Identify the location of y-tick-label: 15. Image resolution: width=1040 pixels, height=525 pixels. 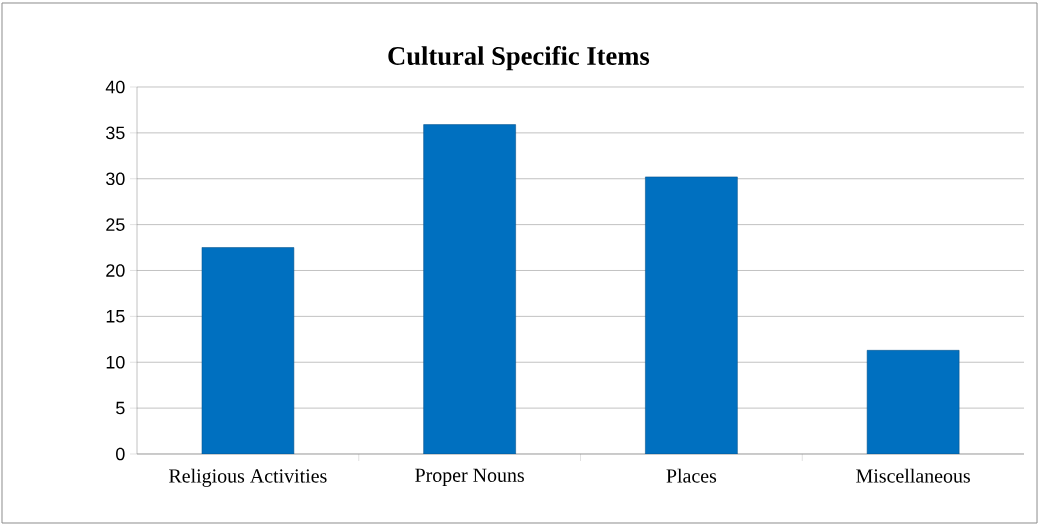
(115, 316).